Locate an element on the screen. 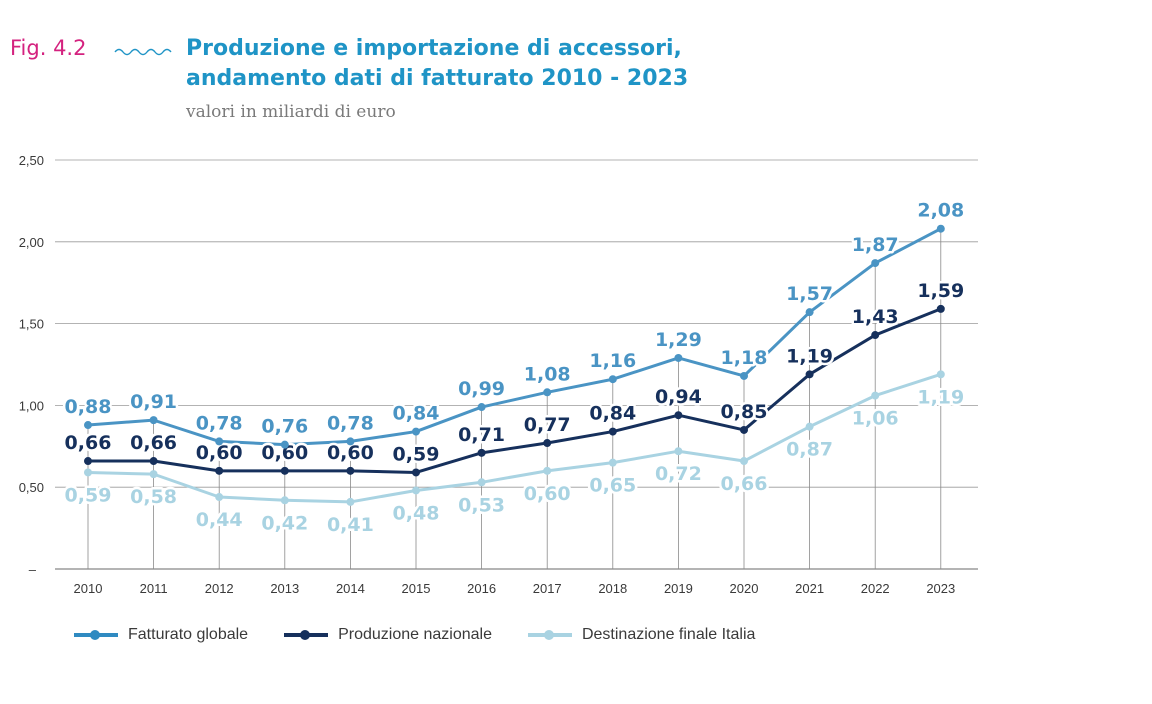  data-label-halo: 0,91 is located at coordinates (153, 402).